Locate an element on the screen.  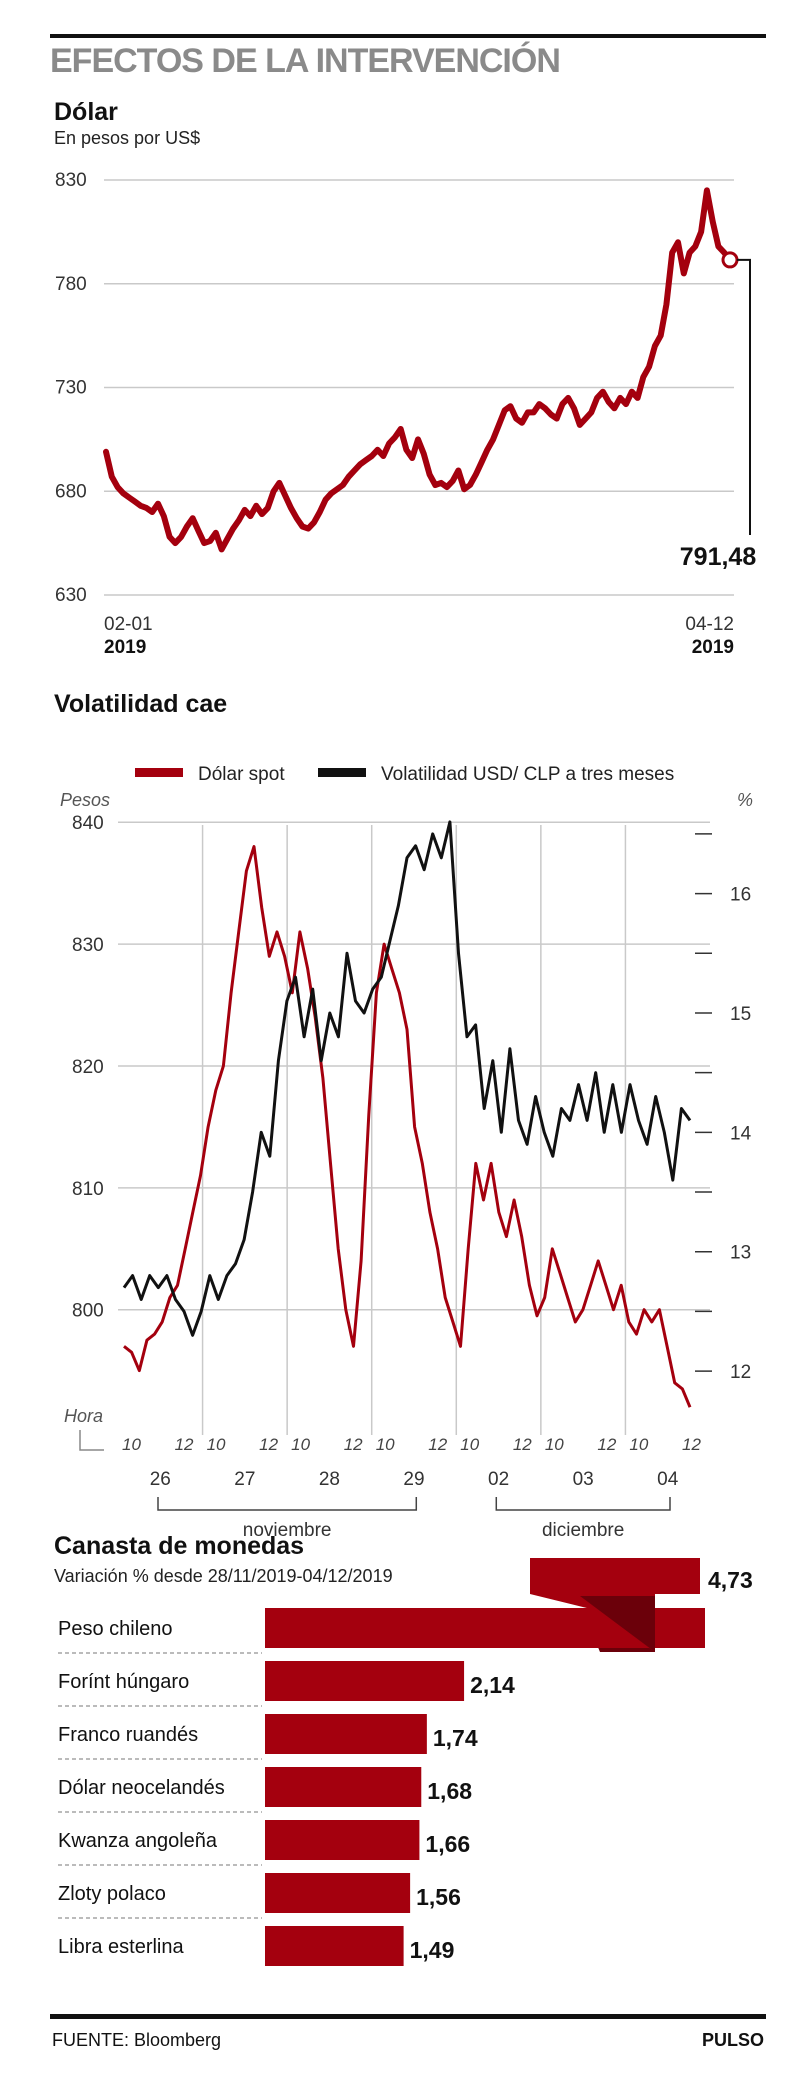
dolar-last-value-callout-line is located at coordinates (744, 396).